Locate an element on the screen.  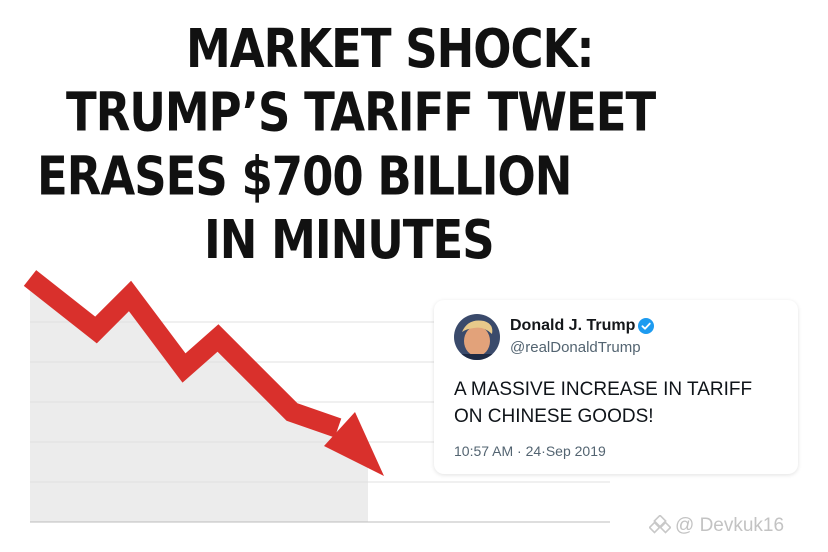
headline-line: ERASES $700 BILLION is located at coordinates (304, 176).